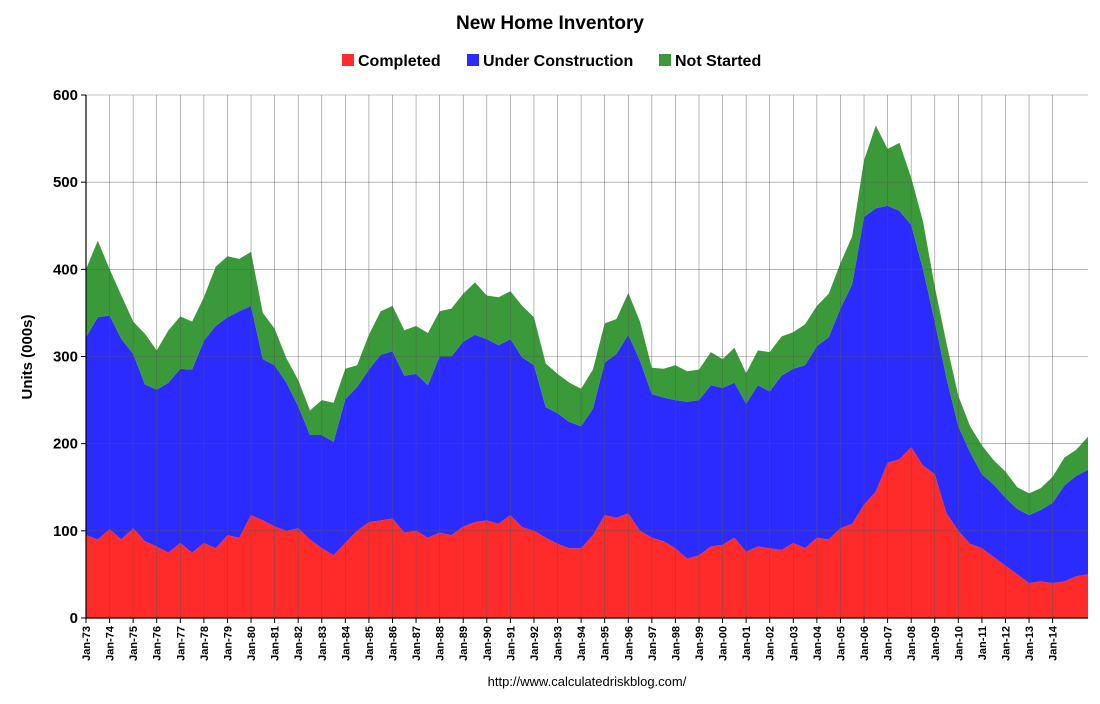 Image resolution: width=1100 pixels, height=704 pixels. Describe the element at coordinates (724, 643) in the screenshot. I see `x-tick-label: Jan-00` at that location.